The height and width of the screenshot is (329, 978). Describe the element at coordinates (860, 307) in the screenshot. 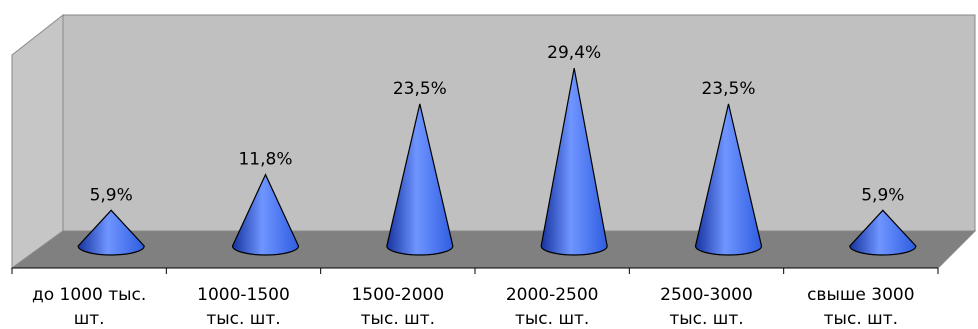

I see `category-label: свыше 3000 тыс. шт.` at that location.